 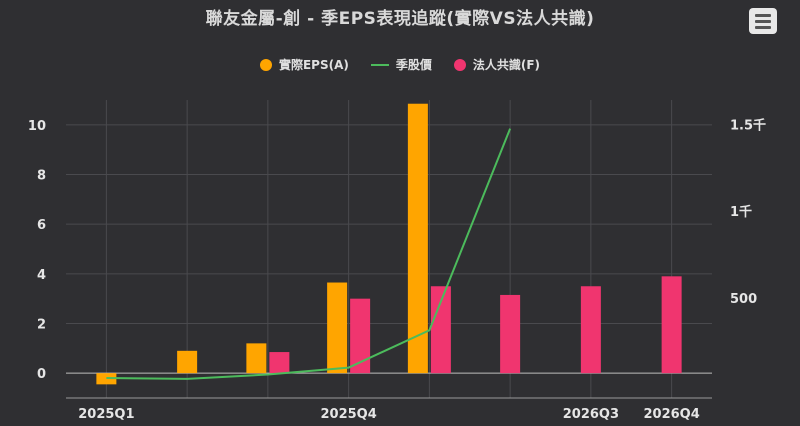 I want to click on y-left-tick-label: 0, so click(x=41, y=374).